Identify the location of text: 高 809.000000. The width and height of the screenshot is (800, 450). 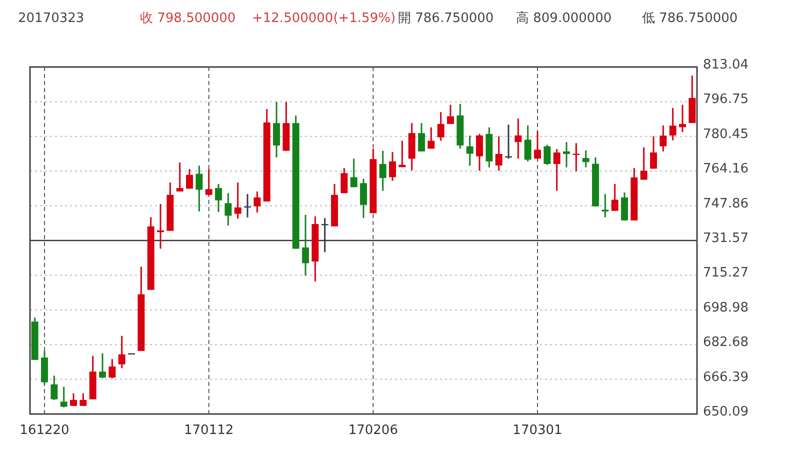
(564, 18).